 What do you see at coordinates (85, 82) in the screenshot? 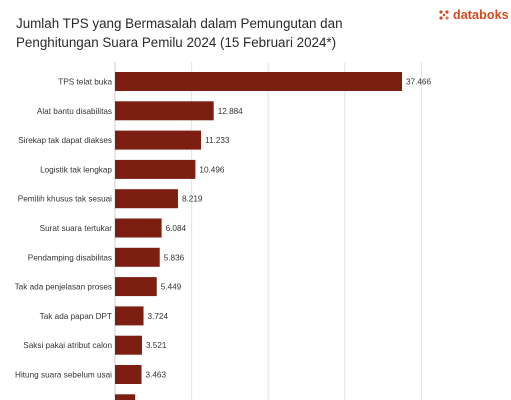
I see `category-label: TPS telat buka` at bounding box center [85, 82].